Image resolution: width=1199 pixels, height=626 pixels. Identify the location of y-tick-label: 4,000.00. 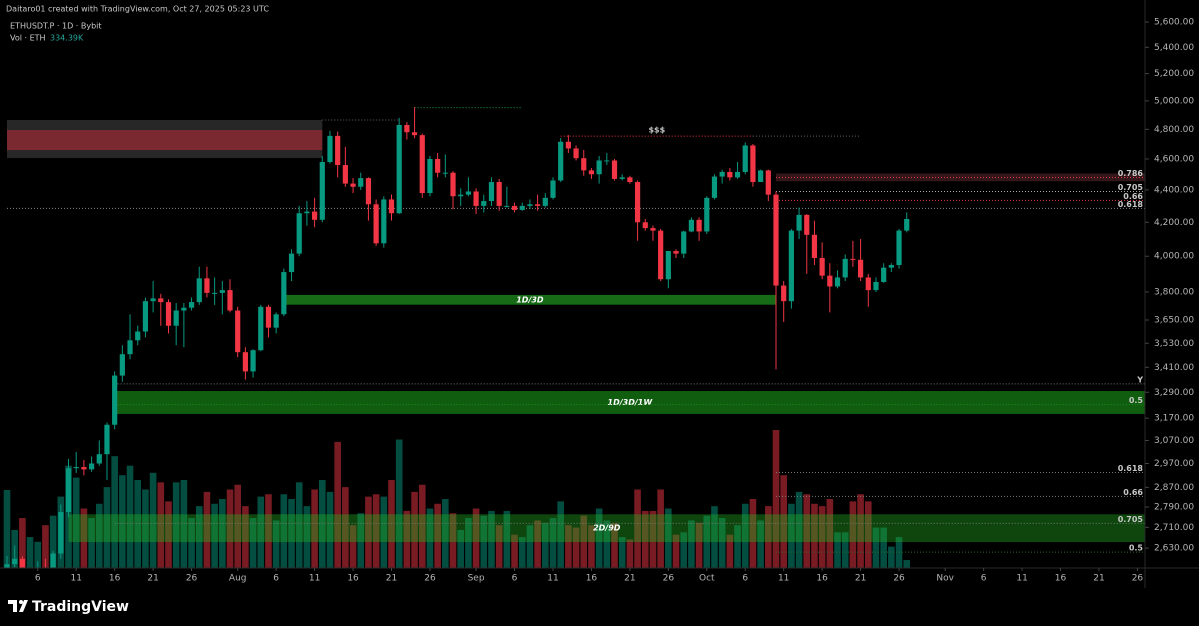
(1174, 257).